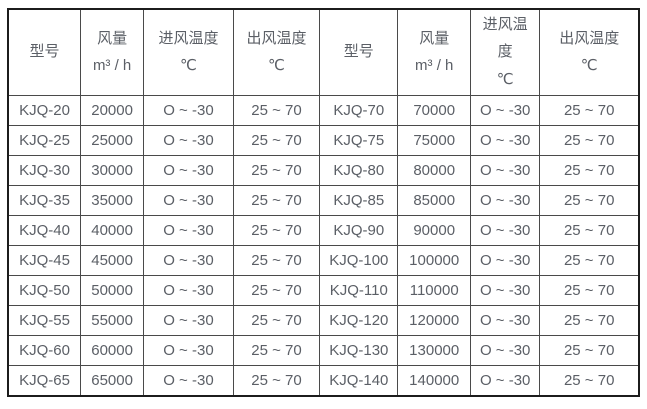 This screenshot has width=647, height=409. What do you see at coordinates (589, 52) in the screenshot?
I see `column-header-outlet-temp-right: 出风温度 ℃` at bounding box center [589, 52].